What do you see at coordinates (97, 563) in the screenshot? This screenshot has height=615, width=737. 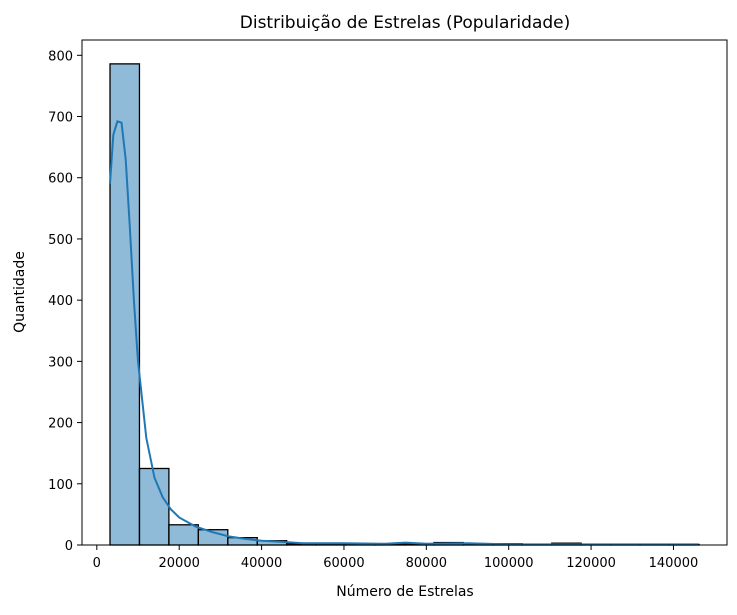 I see `x-tick-label: 0` at bounding box center [97, 563].